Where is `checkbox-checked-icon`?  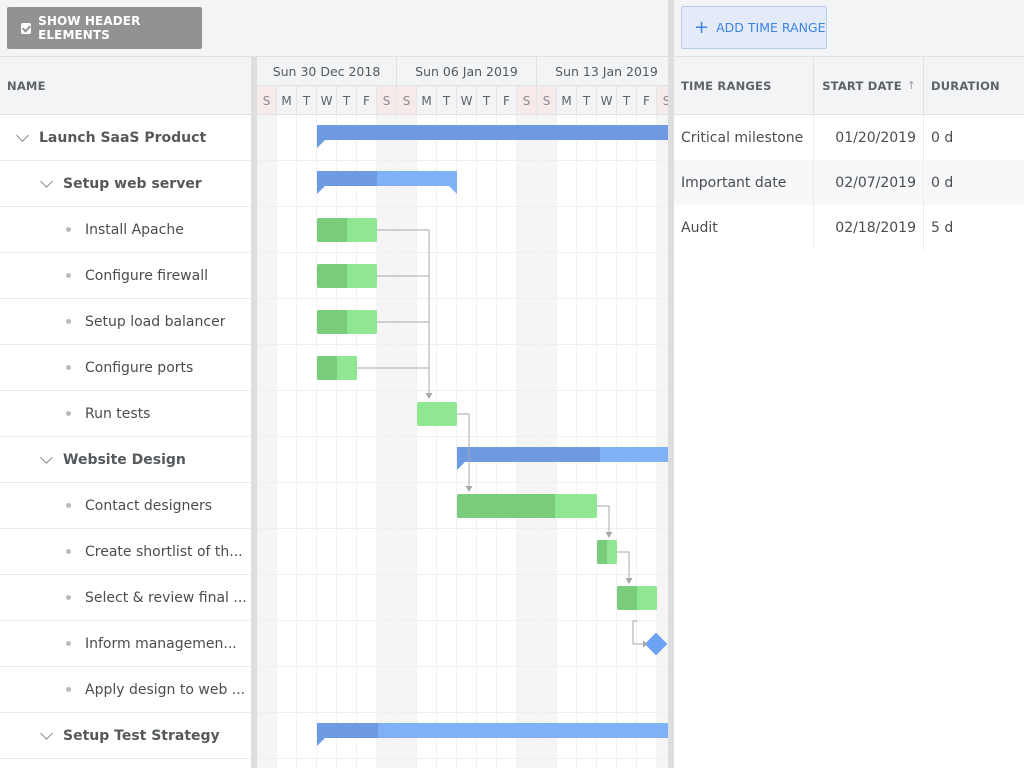
checkbox-checked-icon is located at coordinates (26, 28).